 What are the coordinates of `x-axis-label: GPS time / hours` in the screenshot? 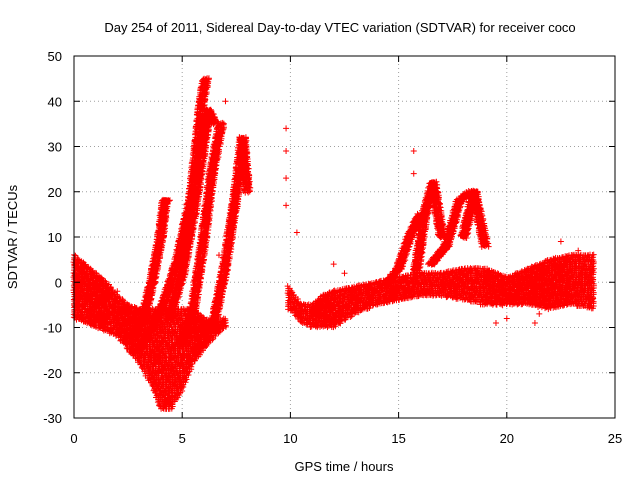 It's located at (344, 466).